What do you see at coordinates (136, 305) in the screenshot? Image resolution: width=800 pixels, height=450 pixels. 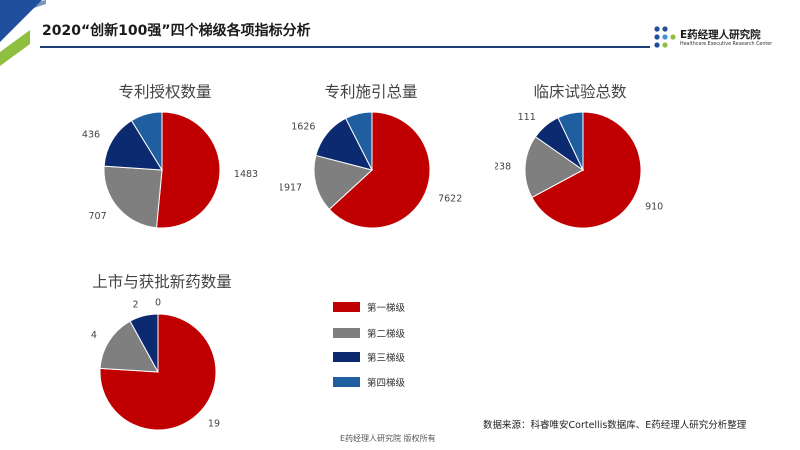 I see `data-label-tier-3: 2` at bounding box center [136, 305].